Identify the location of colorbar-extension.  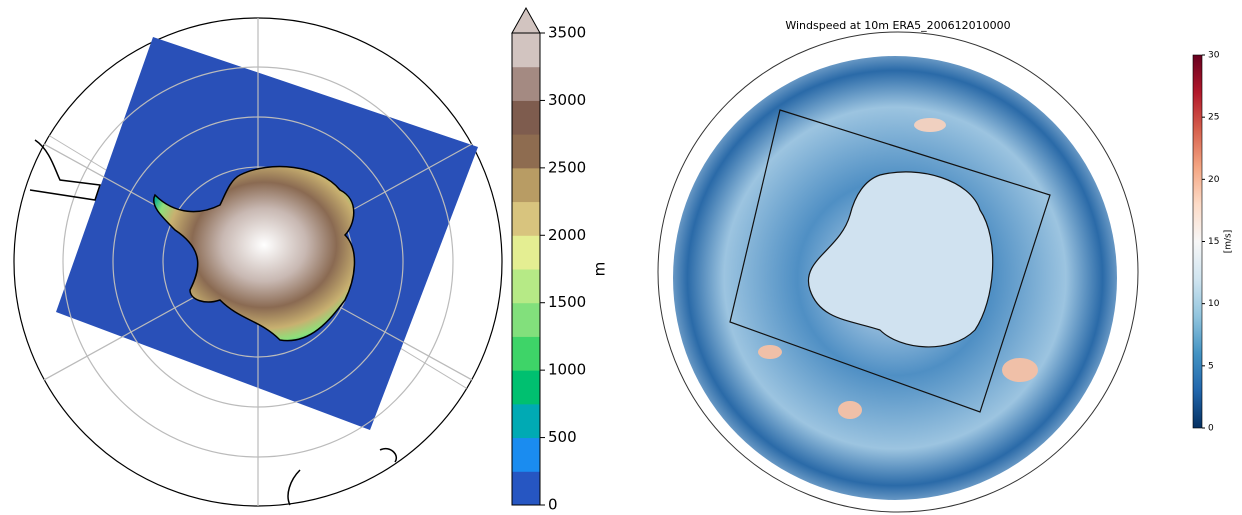
(526, 20).